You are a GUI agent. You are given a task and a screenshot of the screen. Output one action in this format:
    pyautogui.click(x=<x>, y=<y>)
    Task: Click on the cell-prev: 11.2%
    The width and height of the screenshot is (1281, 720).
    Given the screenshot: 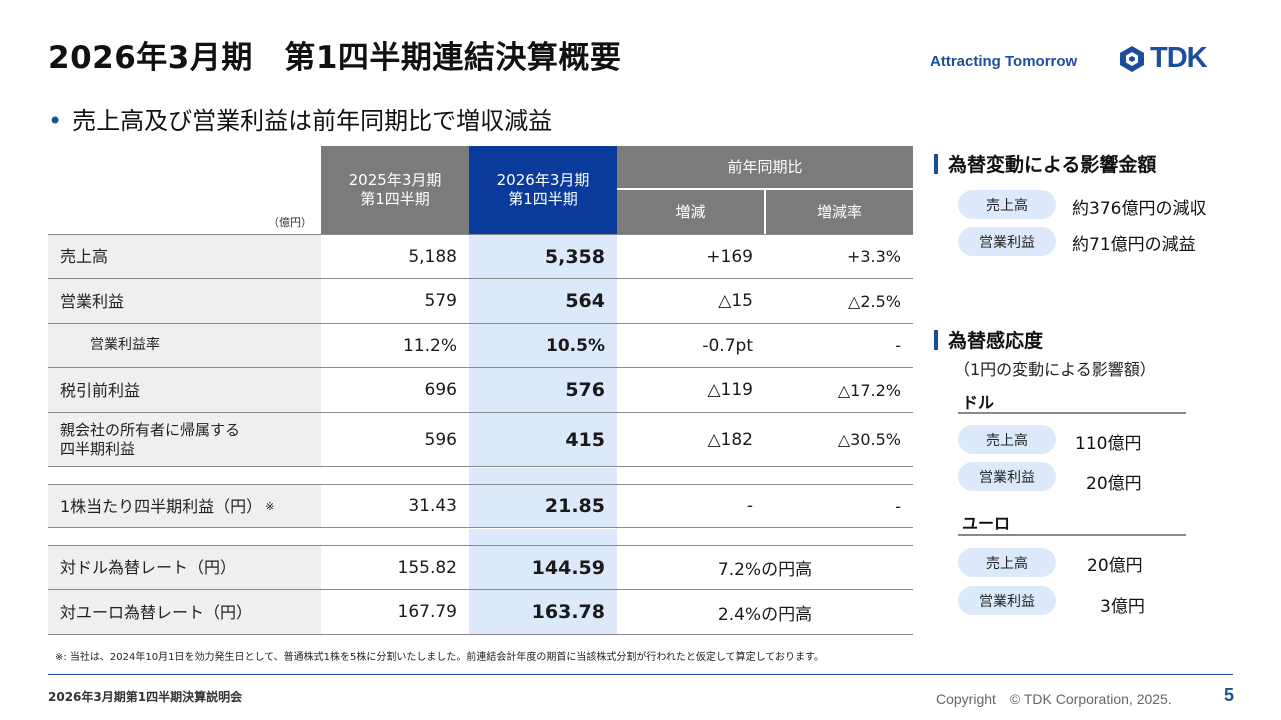 What is the action you would take?
    pyautogui.click(x=429, y=345)
    